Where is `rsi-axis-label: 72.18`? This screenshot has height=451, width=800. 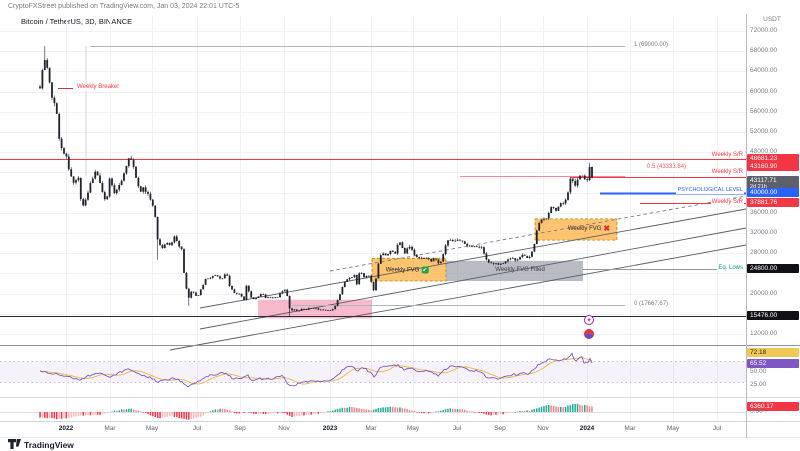 rsi-axis-label: 72.18 is located at coordinates (773, 352).